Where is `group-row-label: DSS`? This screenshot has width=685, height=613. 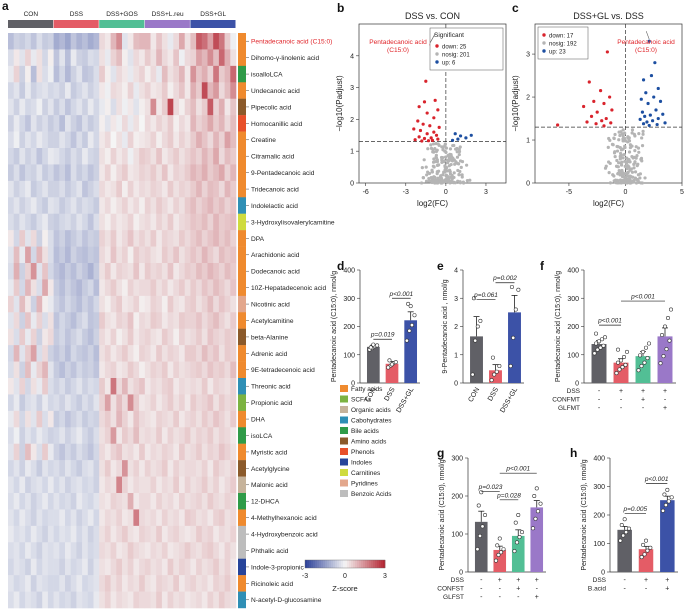
group-row-label: DSS is located at coordinates (458, 580).